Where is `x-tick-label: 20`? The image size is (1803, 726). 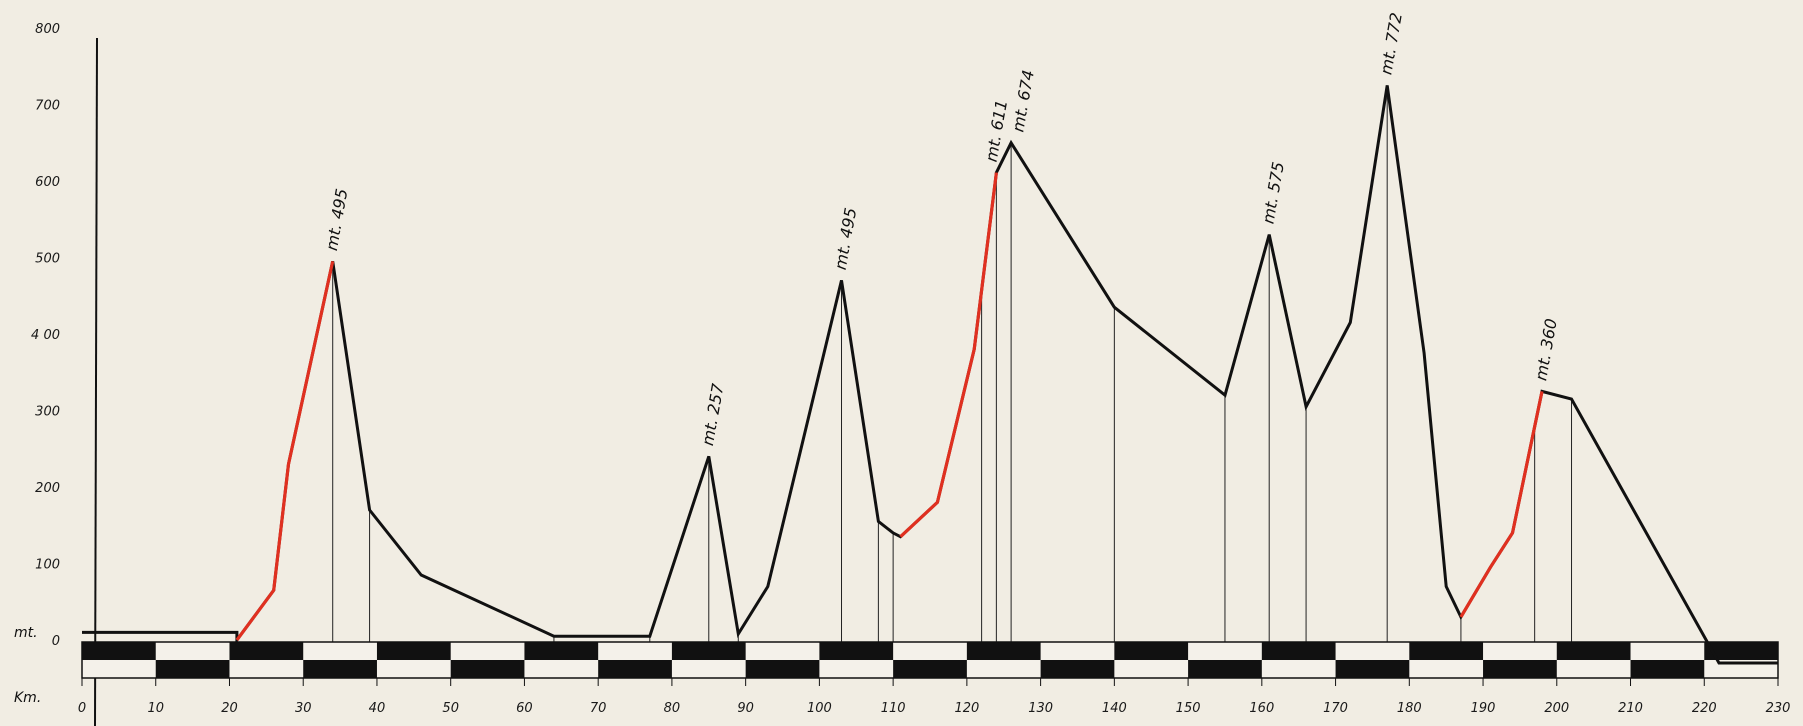 x-tick-label: 20 is located at coordinates (229, 708).